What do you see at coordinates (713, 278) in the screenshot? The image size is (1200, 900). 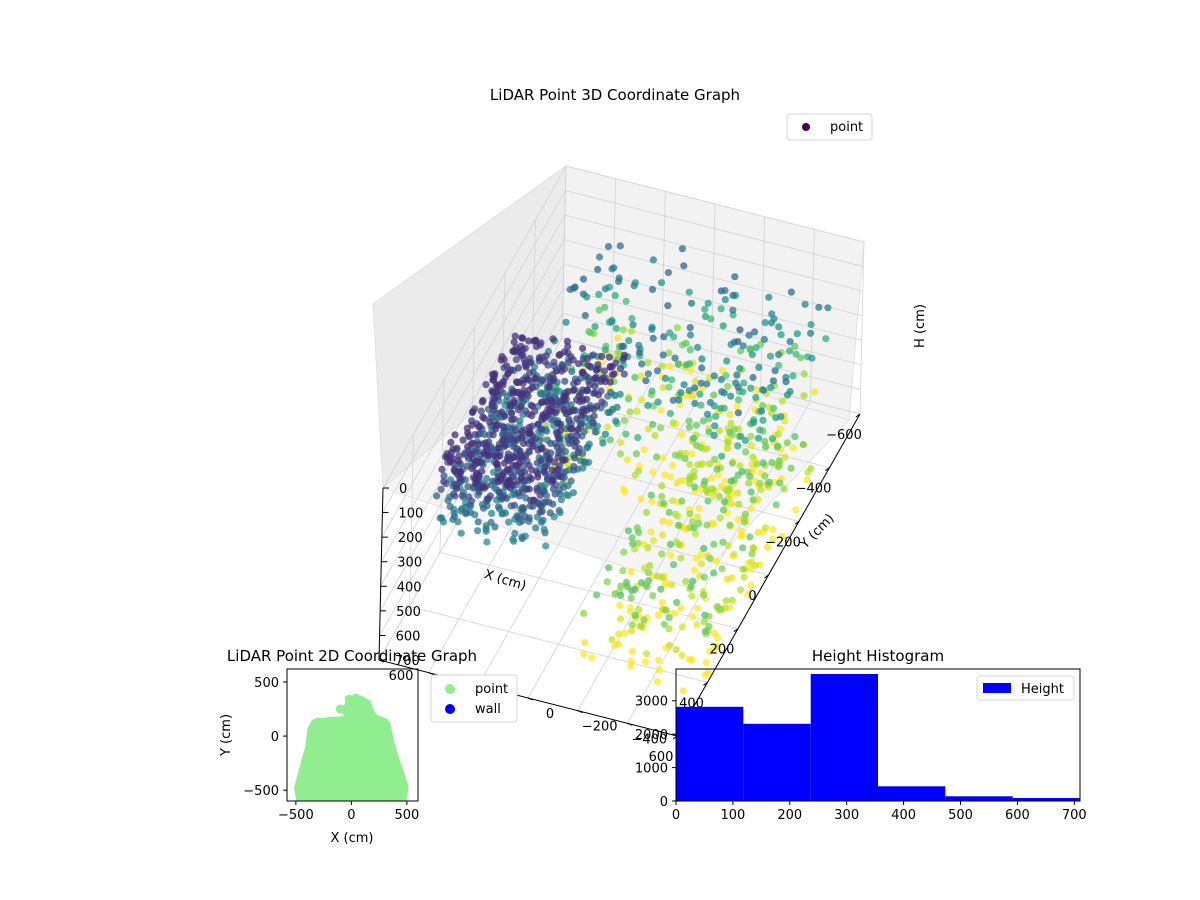 I see `grid-left-z` at bounding box center [713, 278].